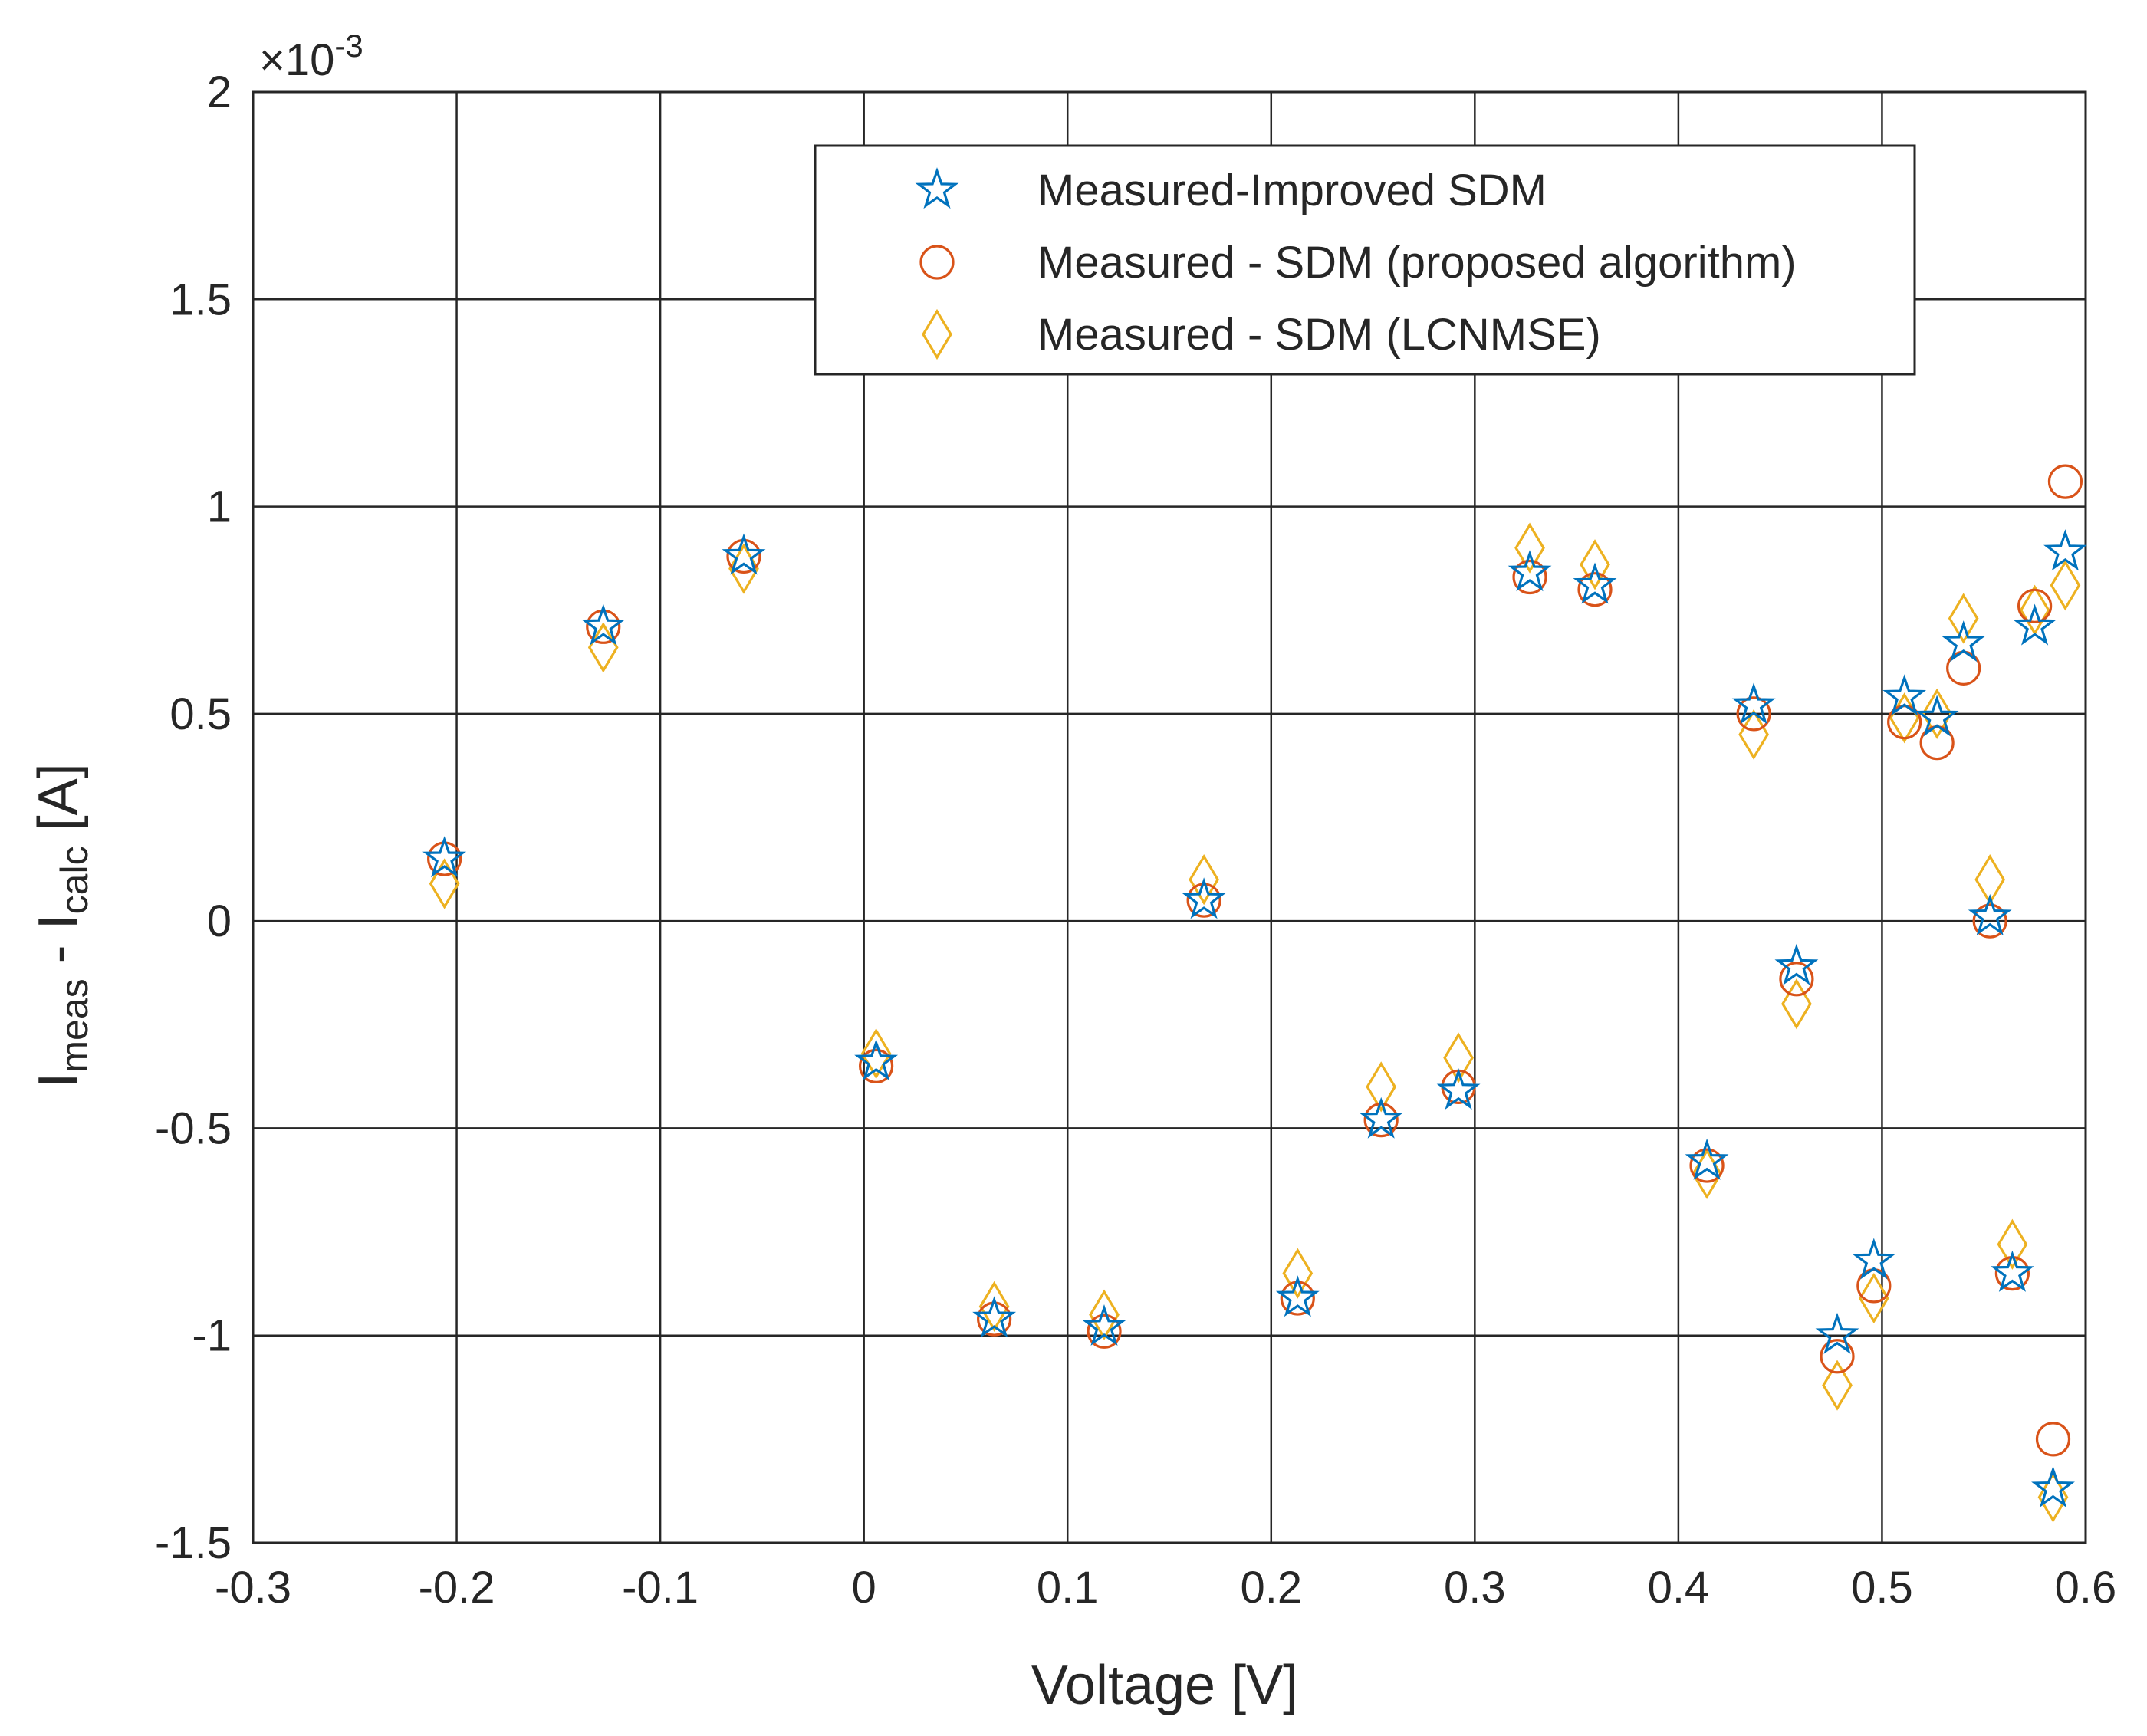 This screenshot has height=1736, width=2147. I want to click on legend-markers, so click(937, 263).